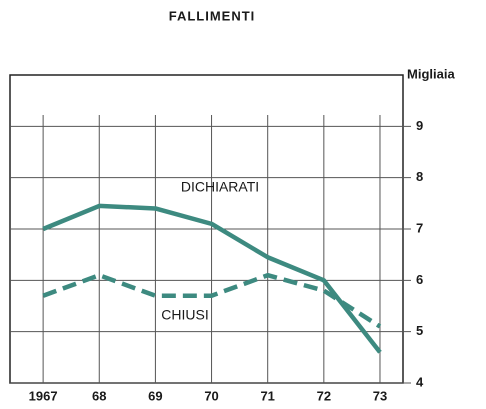  Describe the element at coordinates (99, 395) in the screenshot. I see `x-tick-label: 68` at that location.